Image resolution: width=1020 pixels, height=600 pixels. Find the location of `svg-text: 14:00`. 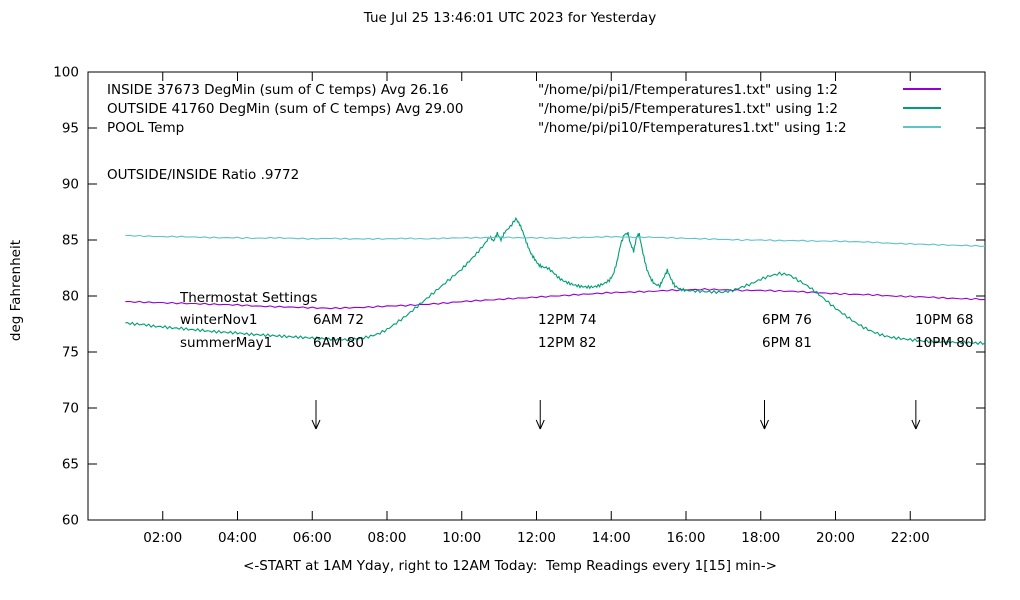

svg-text: 14:00 is located at coordinates (611, 538).